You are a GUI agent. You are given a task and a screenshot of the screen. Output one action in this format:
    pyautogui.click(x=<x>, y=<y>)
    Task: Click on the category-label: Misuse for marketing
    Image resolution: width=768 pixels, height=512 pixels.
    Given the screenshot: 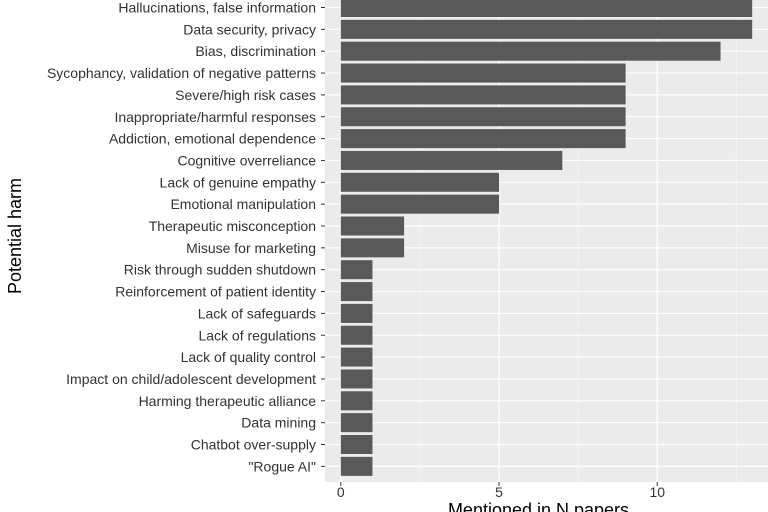 What is the action you would take?
    pyautogui.click(x=251, y=248)
    